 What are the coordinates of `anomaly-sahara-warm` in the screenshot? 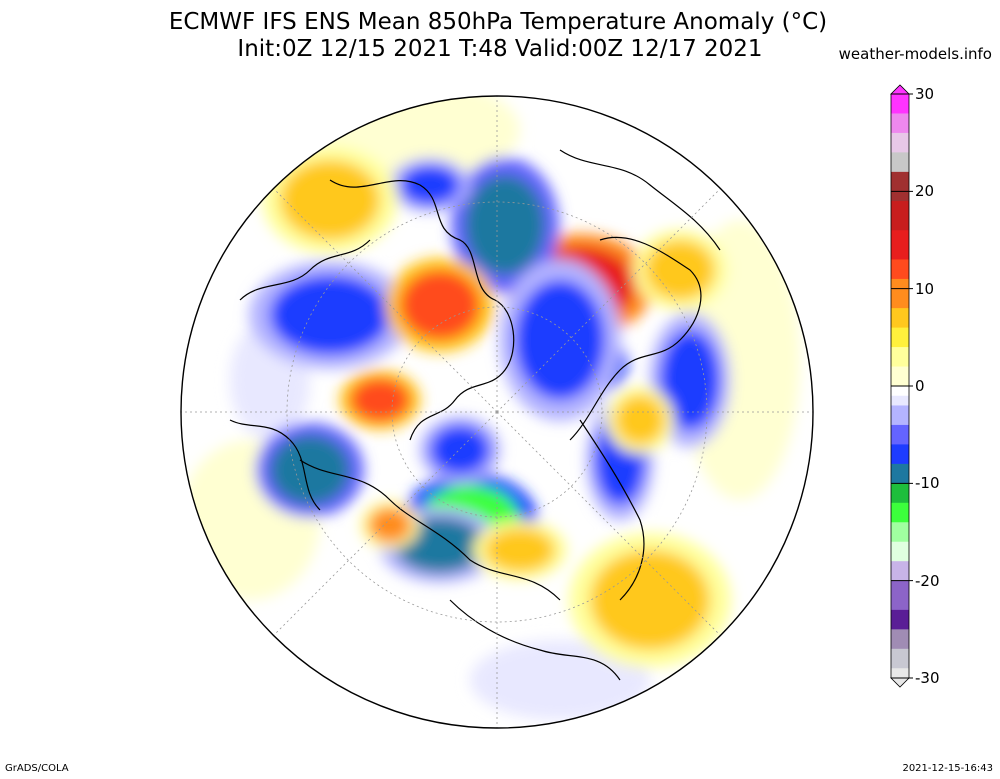 It's located at (390, 525).